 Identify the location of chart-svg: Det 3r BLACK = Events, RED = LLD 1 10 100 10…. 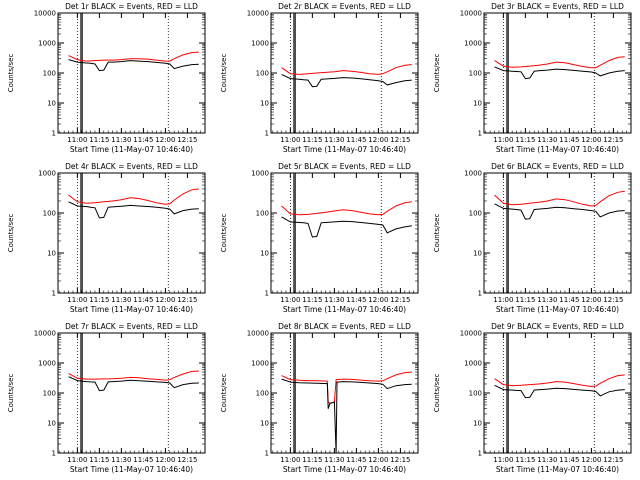
(532, 78).